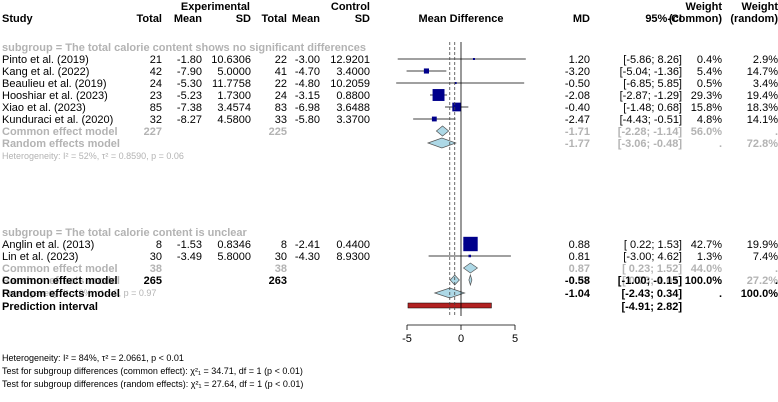 This screenshot has width=778, height=402. I want to click on exp-total: 32, so click(156, 120).